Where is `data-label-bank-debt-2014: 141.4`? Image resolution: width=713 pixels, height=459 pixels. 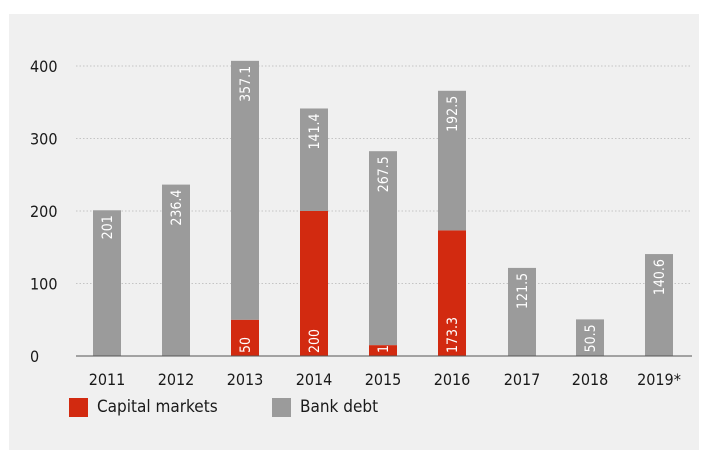
data-label-bank-debt-2014: 141.4 is located at coordinates (315, 131).